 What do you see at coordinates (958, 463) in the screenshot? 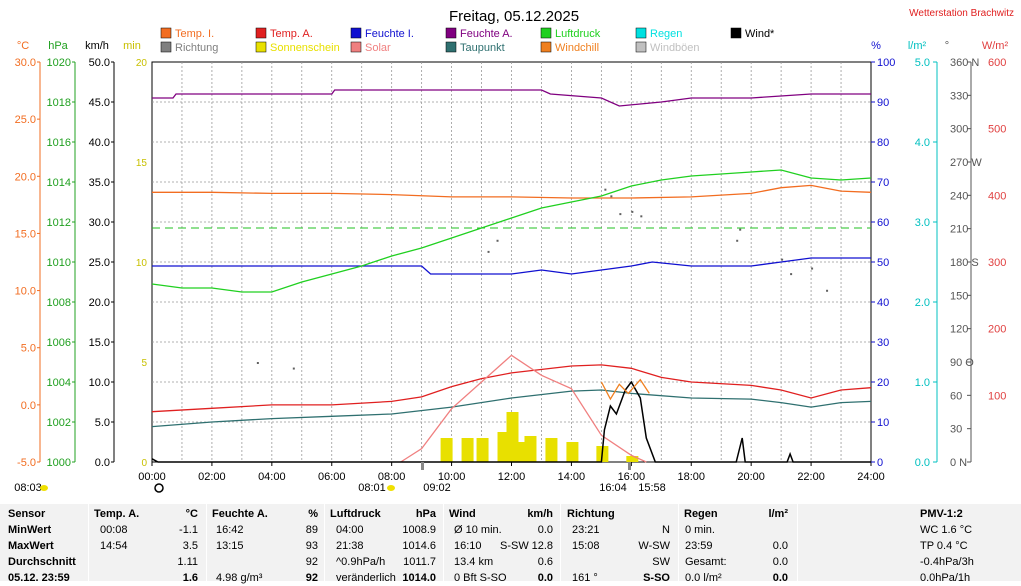
I see `deg-tick-label: 0 N` at bounding box center [958, 463].